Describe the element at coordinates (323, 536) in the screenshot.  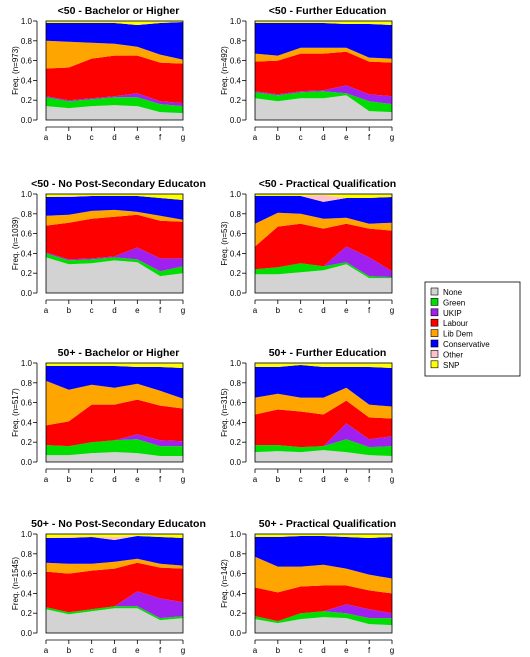
I see `area-snp` at that location.